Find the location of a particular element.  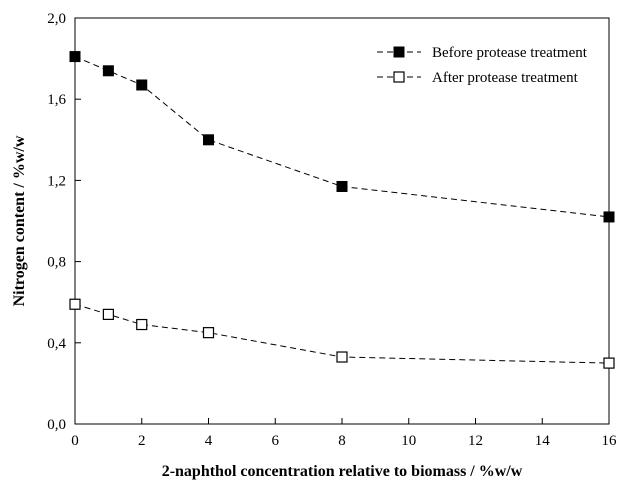

y-tick-label: 0,4 is located at coordinates (56, 344).